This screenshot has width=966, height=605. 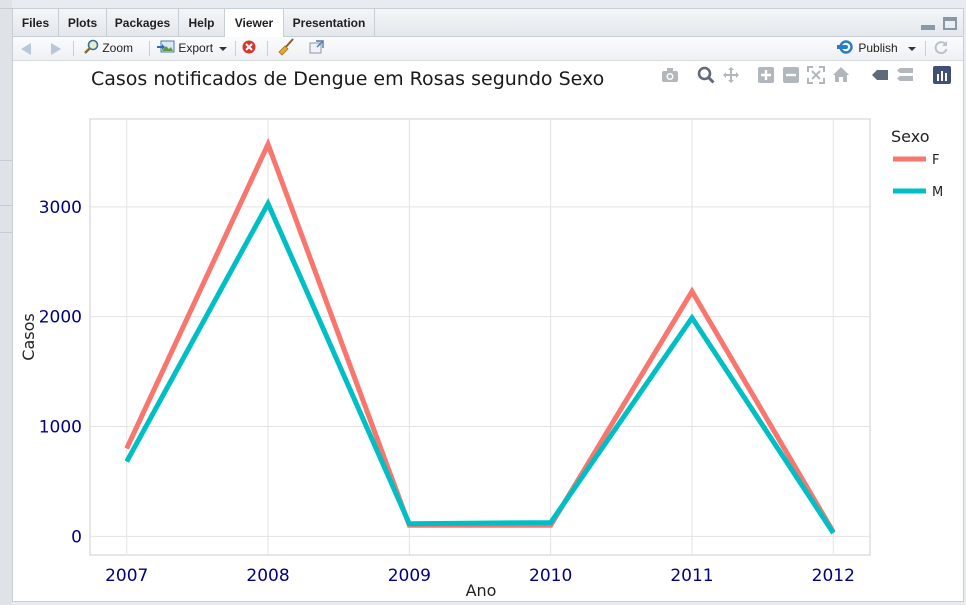 I want to click on tab-files: Files, so click(x=36, y=22).